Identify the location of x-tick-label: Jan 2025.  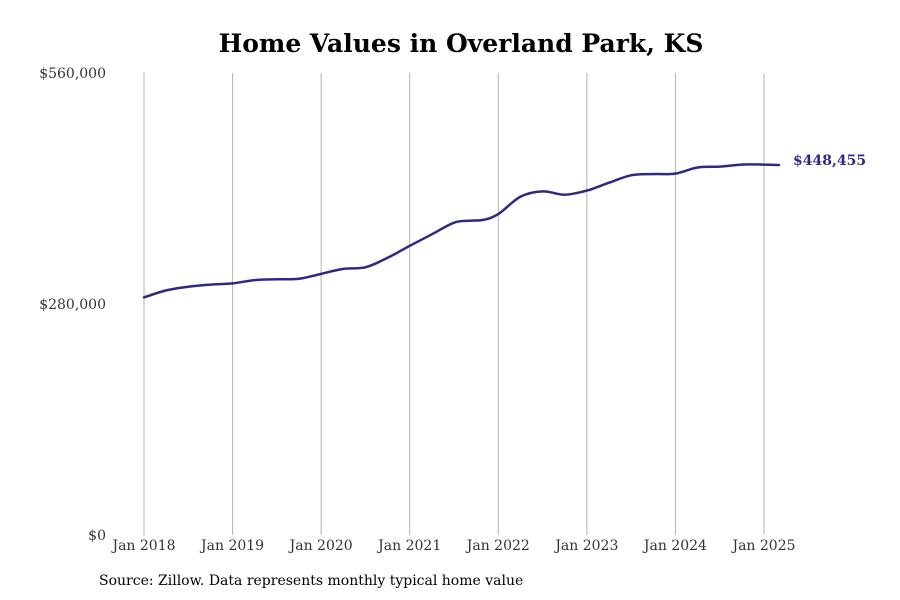
(762, 546).